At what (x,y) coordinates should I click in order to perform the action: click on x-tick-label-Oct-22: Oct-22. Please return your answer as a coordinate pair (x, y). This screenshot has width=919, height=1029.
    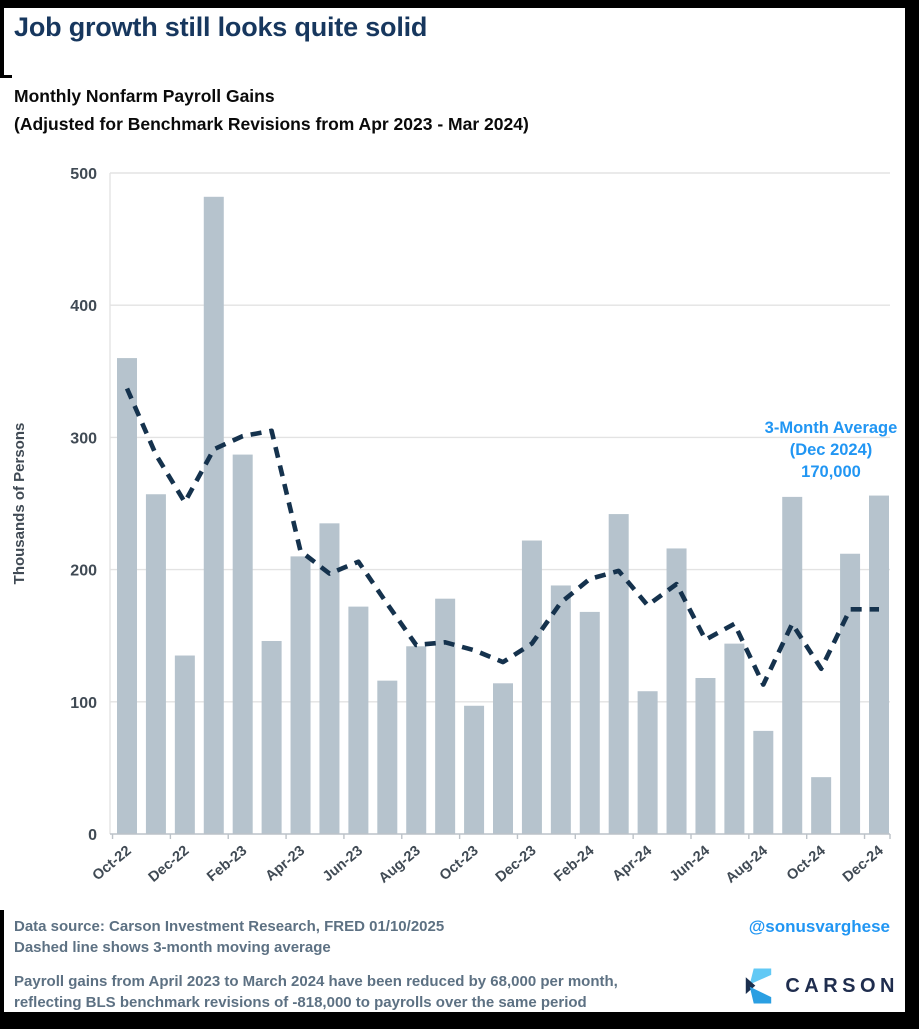
    Looking at the image, I should click on (112, 863).